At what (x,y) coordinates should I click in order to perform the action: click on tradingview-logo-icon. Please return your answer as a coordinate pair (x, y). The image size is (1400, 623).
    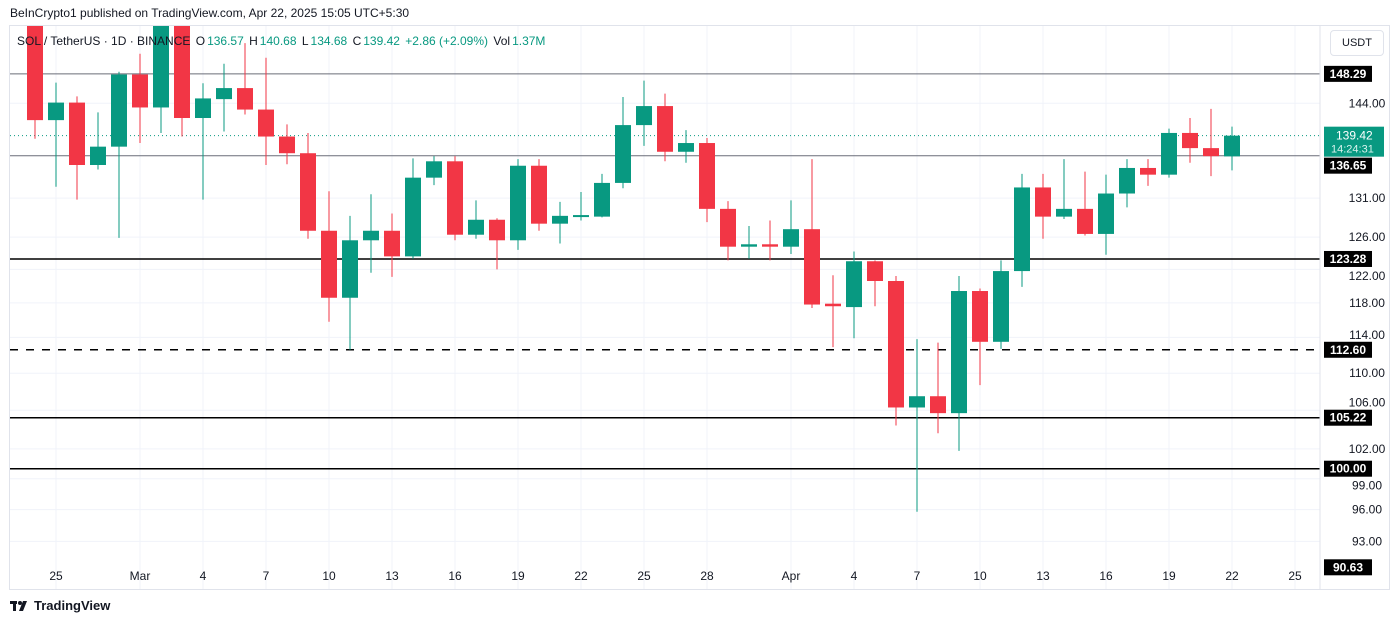
    Looking at the image, I should click on (18, 605).